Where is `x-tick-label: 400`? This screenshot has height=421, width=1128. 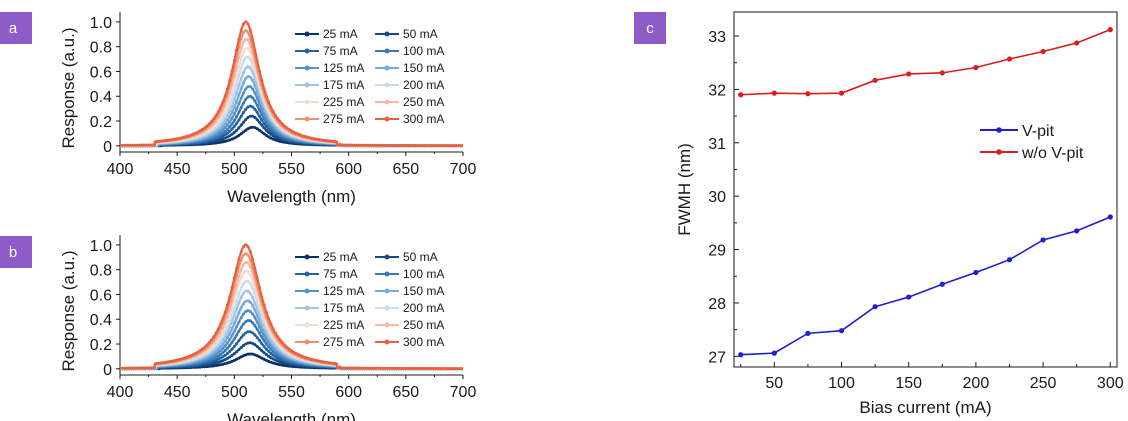
x-tick-label: 400 is located at coordinates (120, 169).